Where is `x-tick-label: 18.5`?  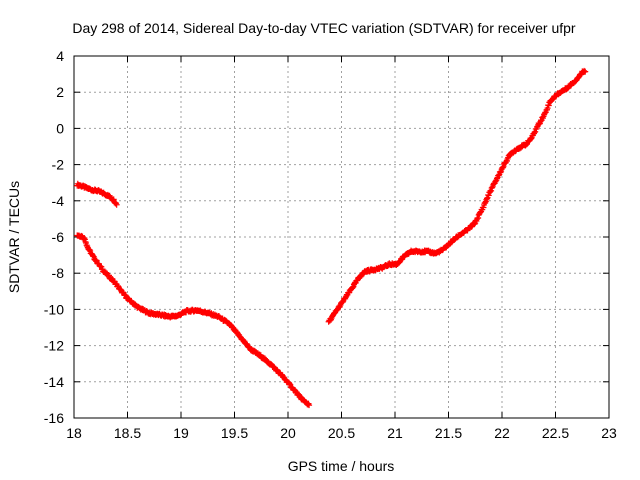
x-tick-label: 18.5 is located at coordinates (127, 433).